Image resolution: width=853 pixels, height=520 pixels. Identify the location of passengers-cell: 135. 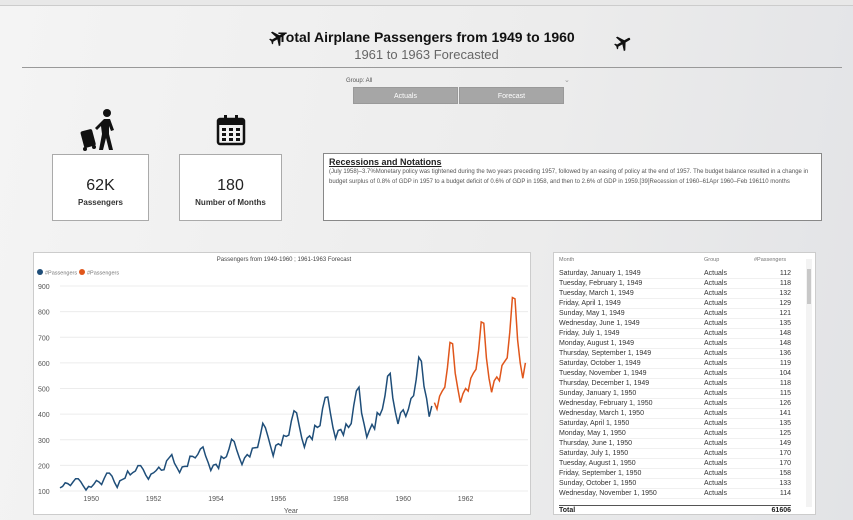
(785, 423).